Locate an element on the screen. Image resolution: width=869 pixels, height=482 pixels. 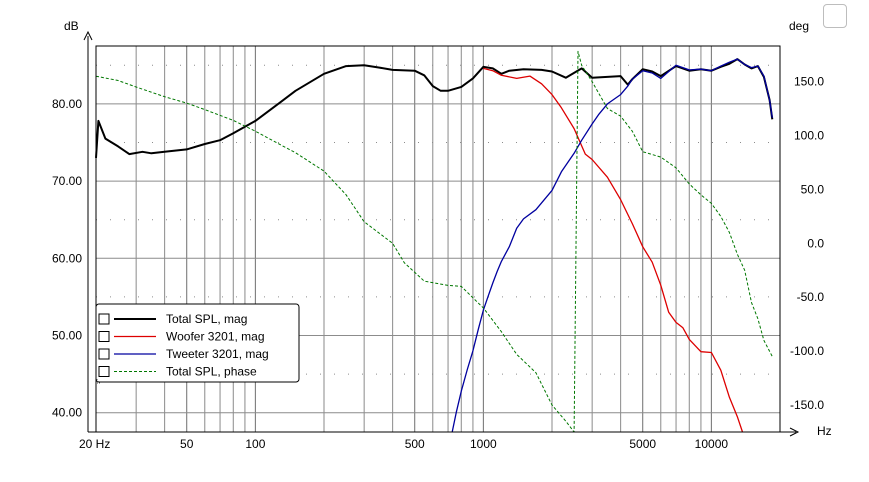
y-left-tick-label: 60.00 is located at coordinates (67, 258).